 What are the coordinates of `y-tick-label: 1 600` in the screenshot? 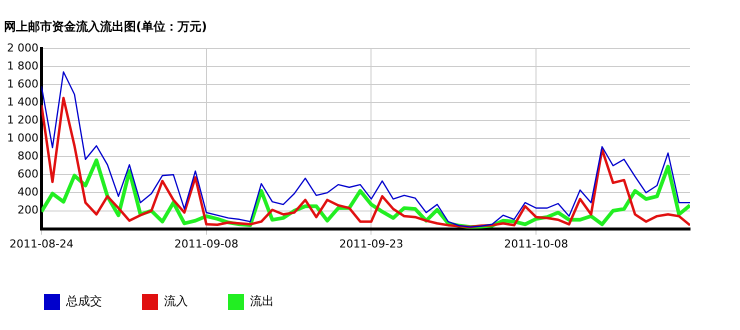 It's located at (22, 83).